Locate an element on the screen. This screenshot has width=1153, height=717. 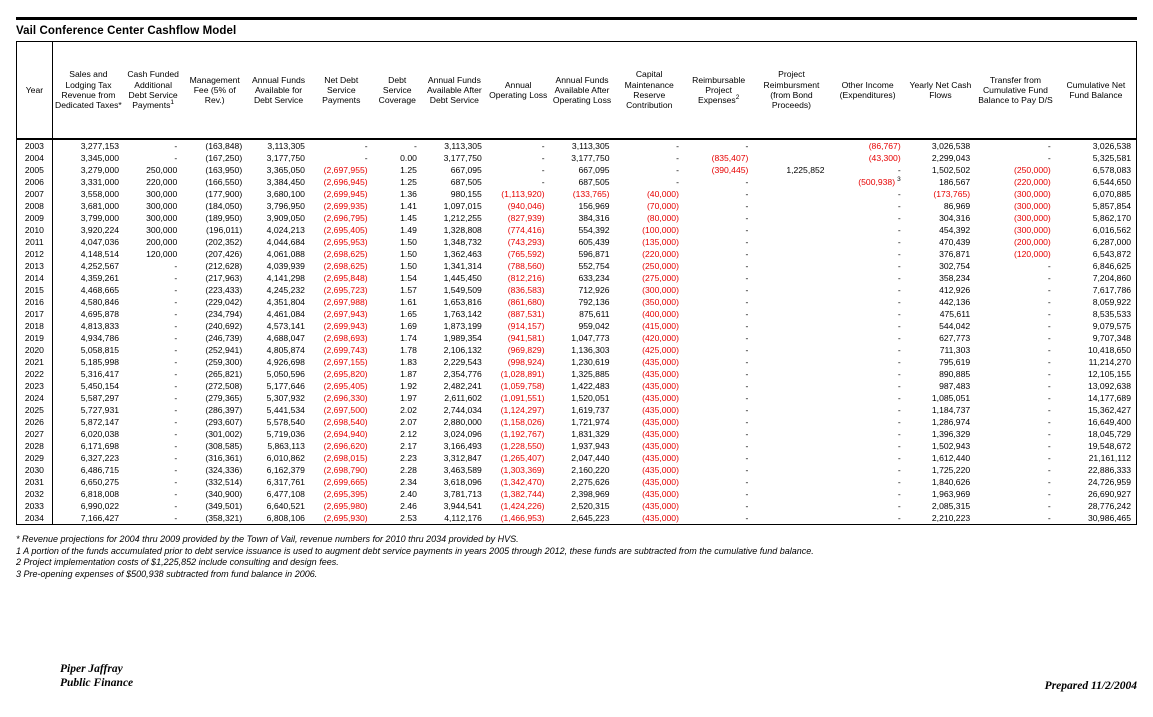
column-header: Annual Funds Available for Debt Service is located at coordinates (278, 90).